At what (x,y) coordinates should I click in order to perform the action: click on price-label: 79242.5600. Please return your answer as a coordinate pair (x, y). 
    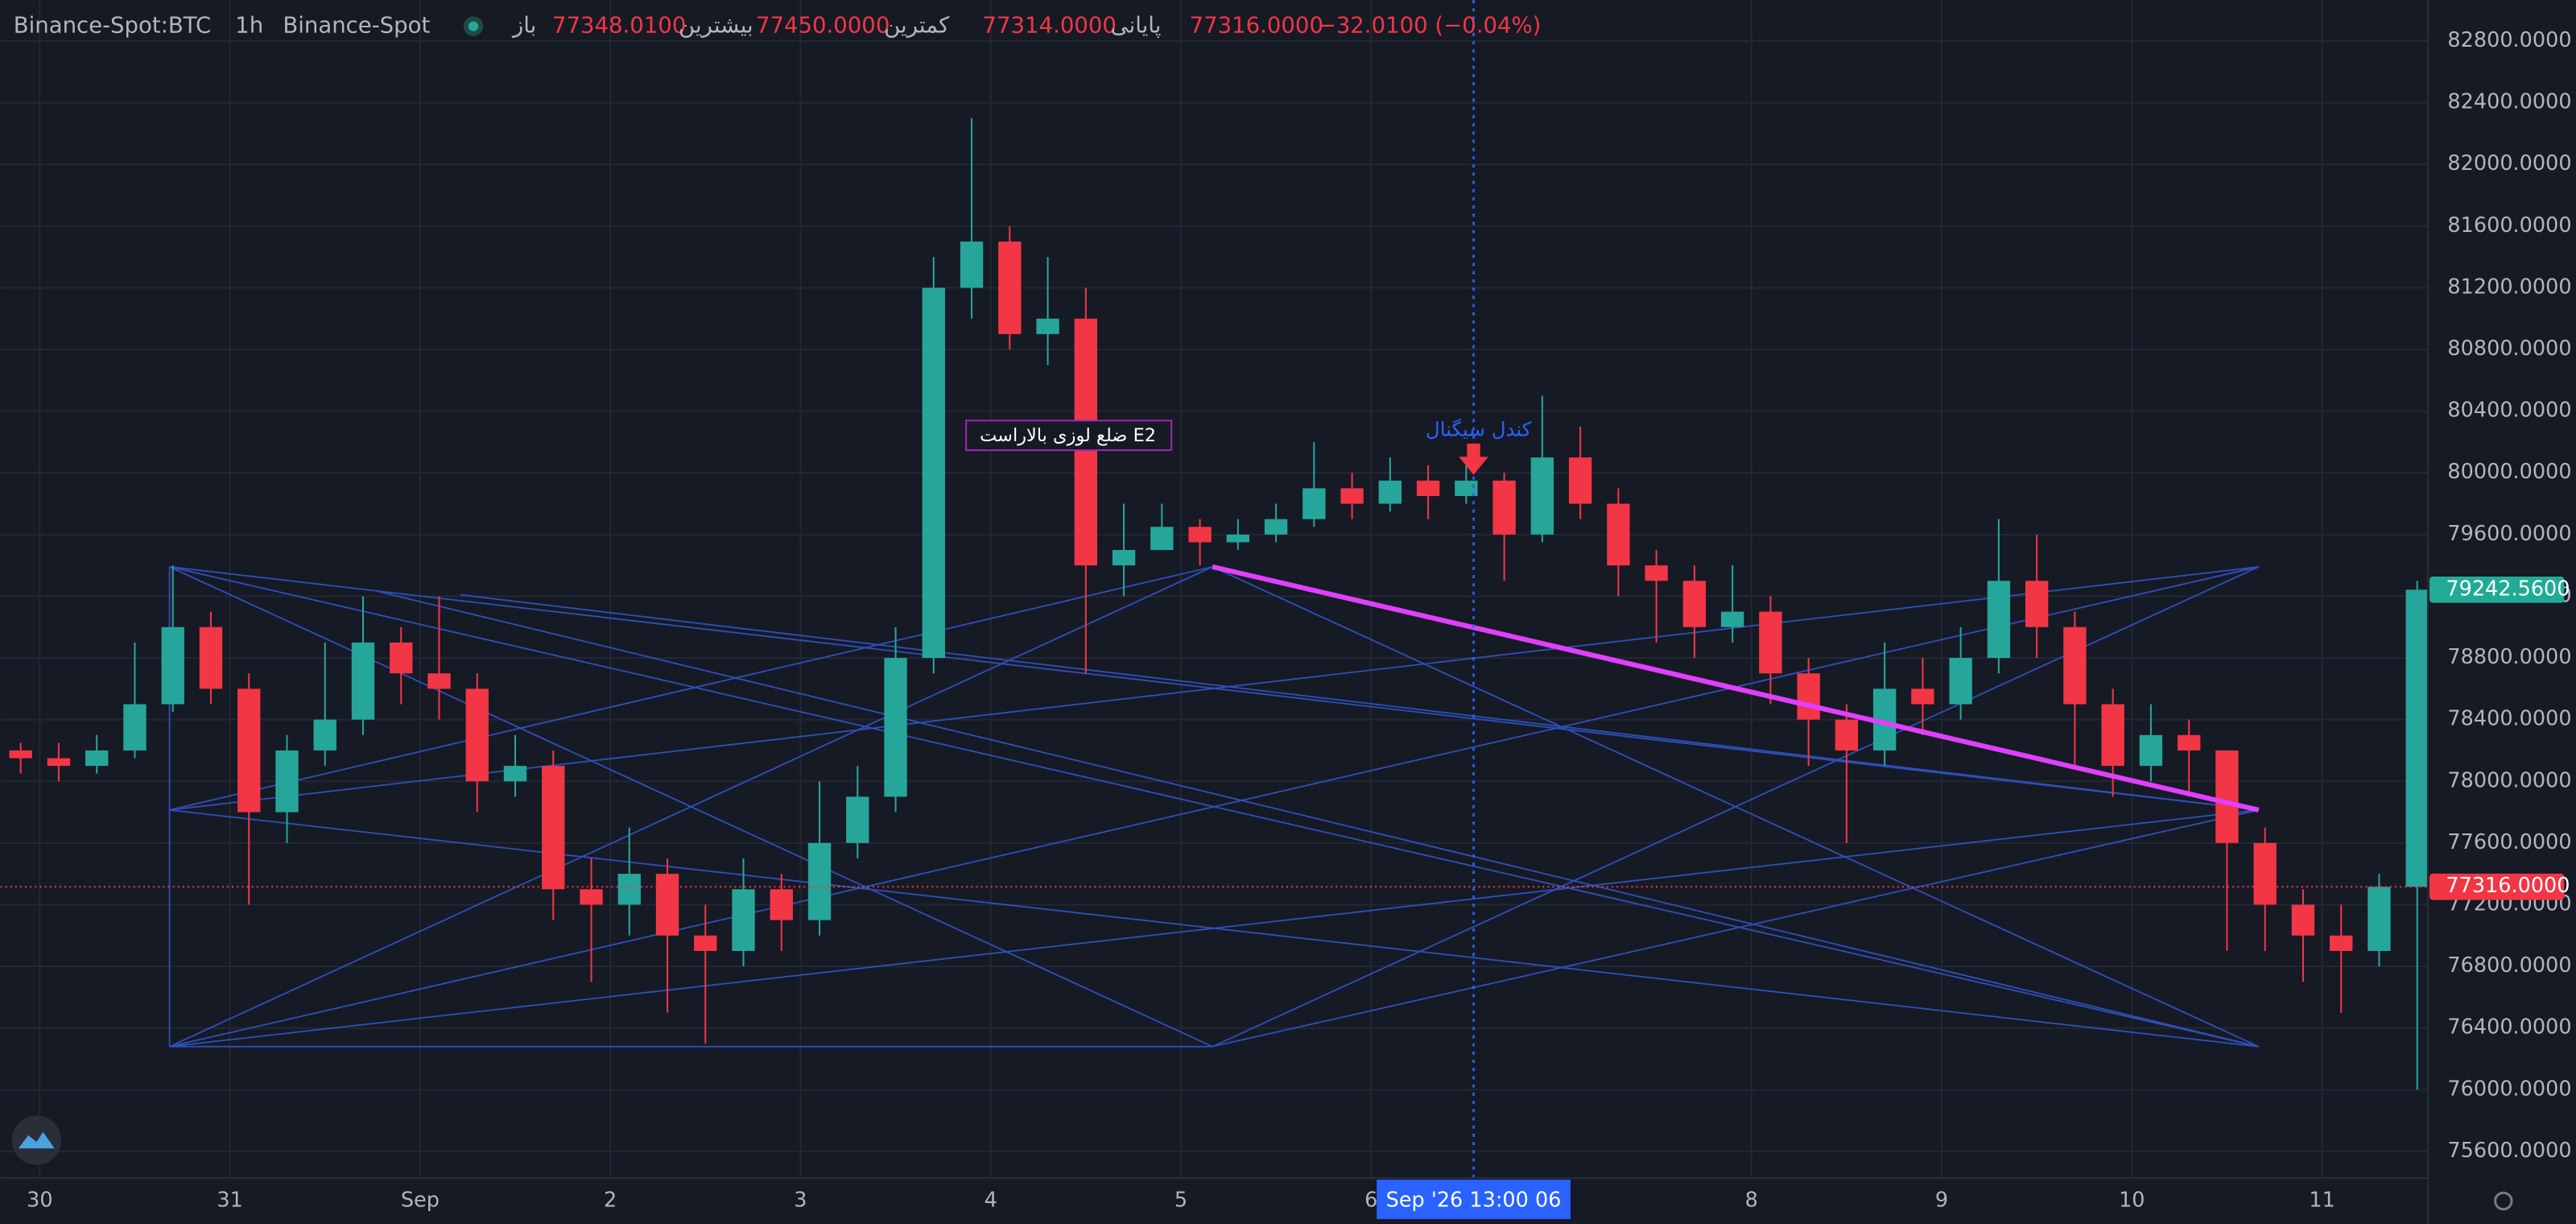
    Looking at the image, I should click on (2508, 589).